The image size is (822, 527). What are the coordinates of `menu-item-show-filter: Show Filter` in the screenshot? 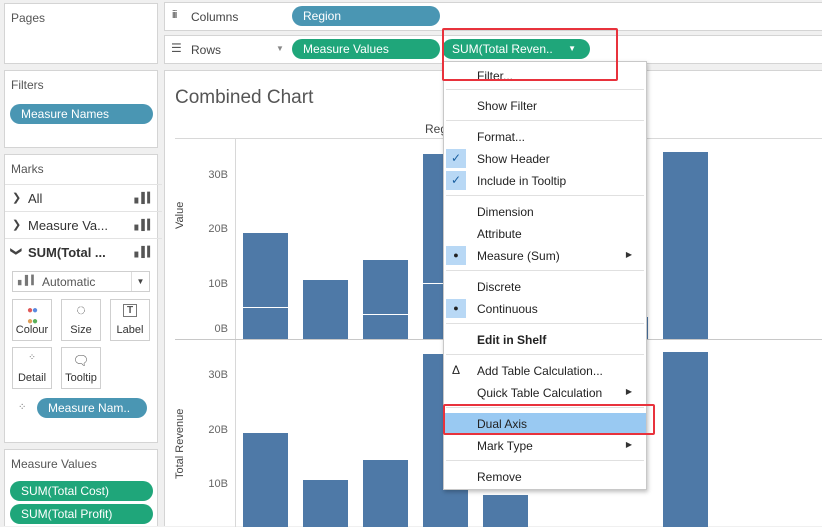 It's located at (545, 105).